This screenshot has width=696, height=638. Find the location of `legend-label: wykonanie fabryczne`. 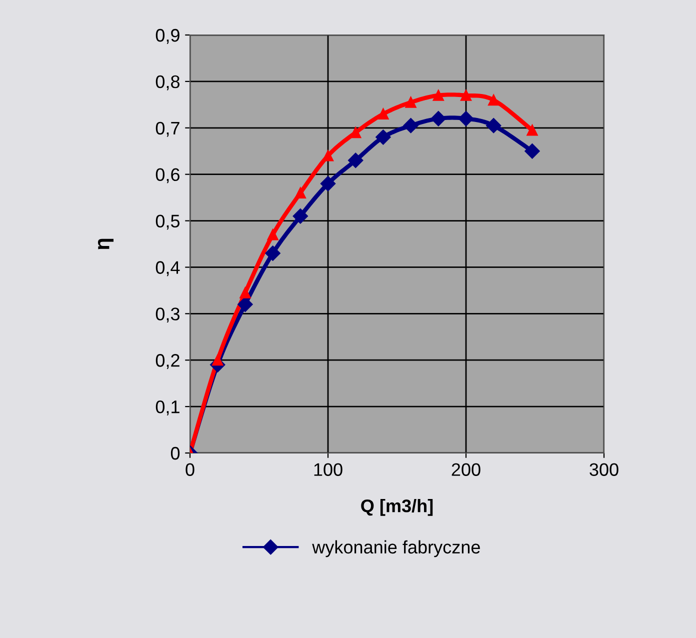

legend-label: wykonanie fabryczne is located at coordinates (396, 549).